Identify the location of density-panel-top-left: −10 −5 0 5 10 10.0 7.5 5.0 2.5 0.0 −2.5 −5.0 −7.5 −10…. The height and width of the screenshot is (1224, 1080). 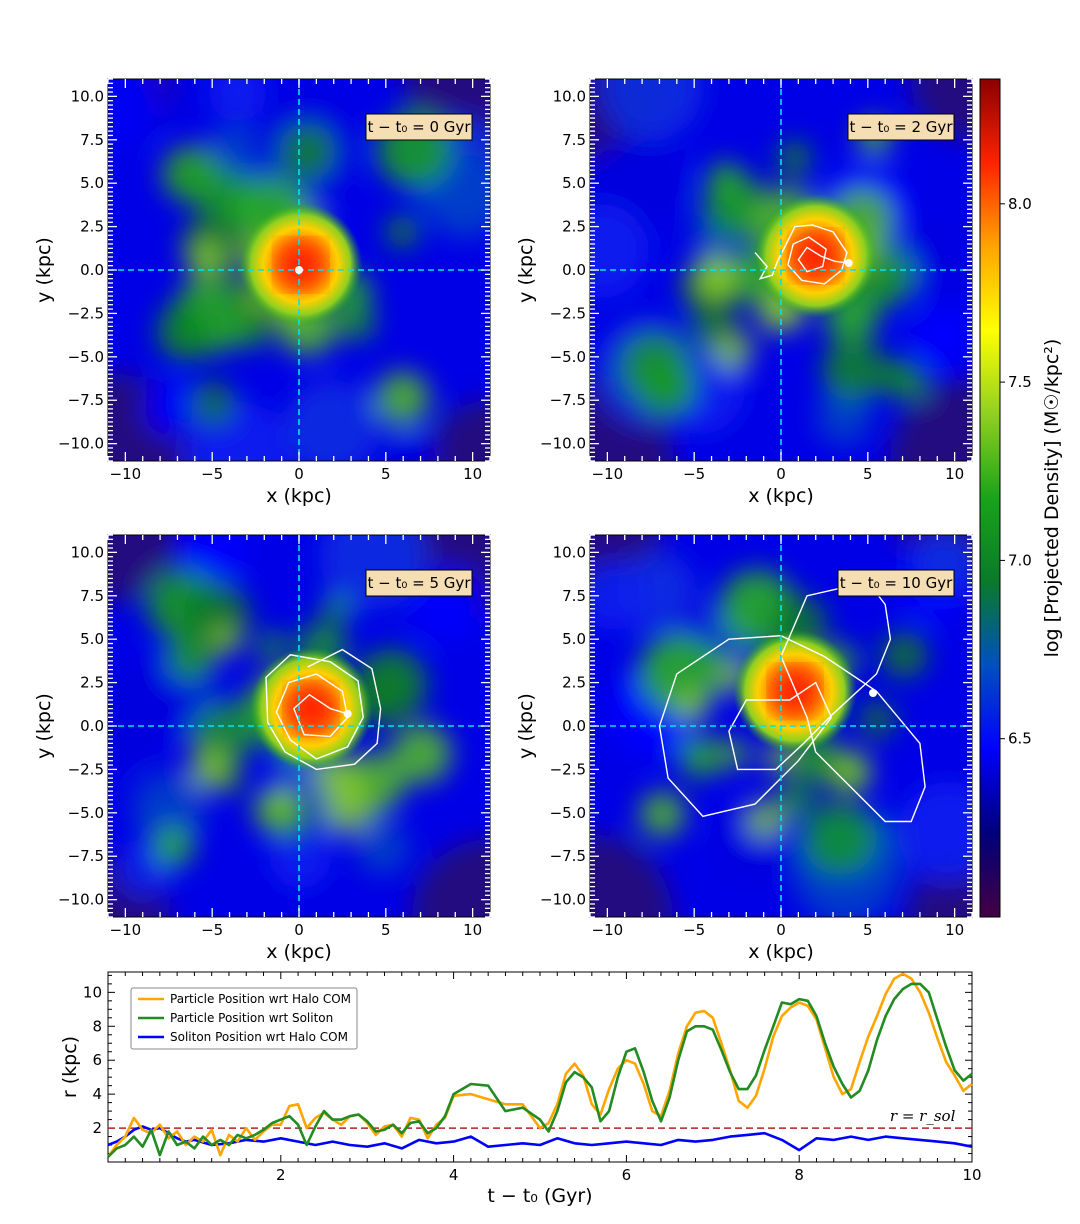
(262, 292).